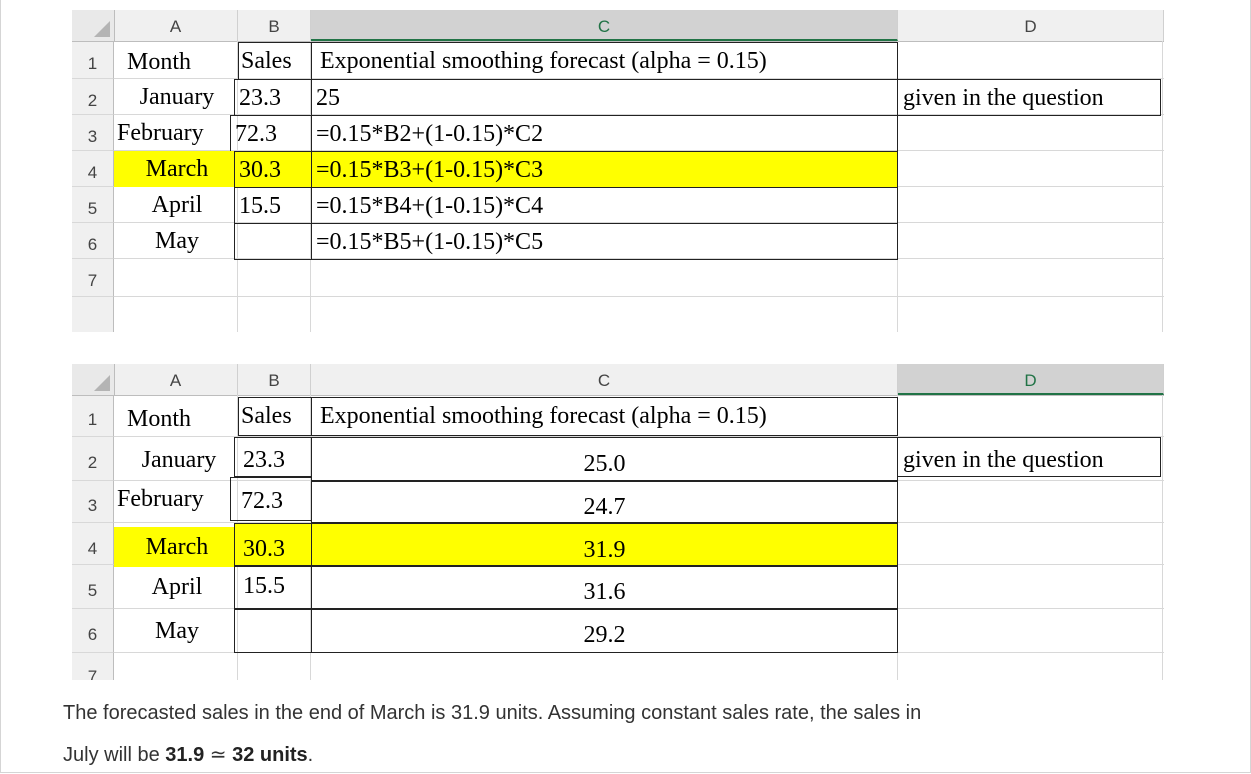 The height and width of the screenshot is (774, 1251). I want to click on explanation-prefix: July will be, so click(114, 755).